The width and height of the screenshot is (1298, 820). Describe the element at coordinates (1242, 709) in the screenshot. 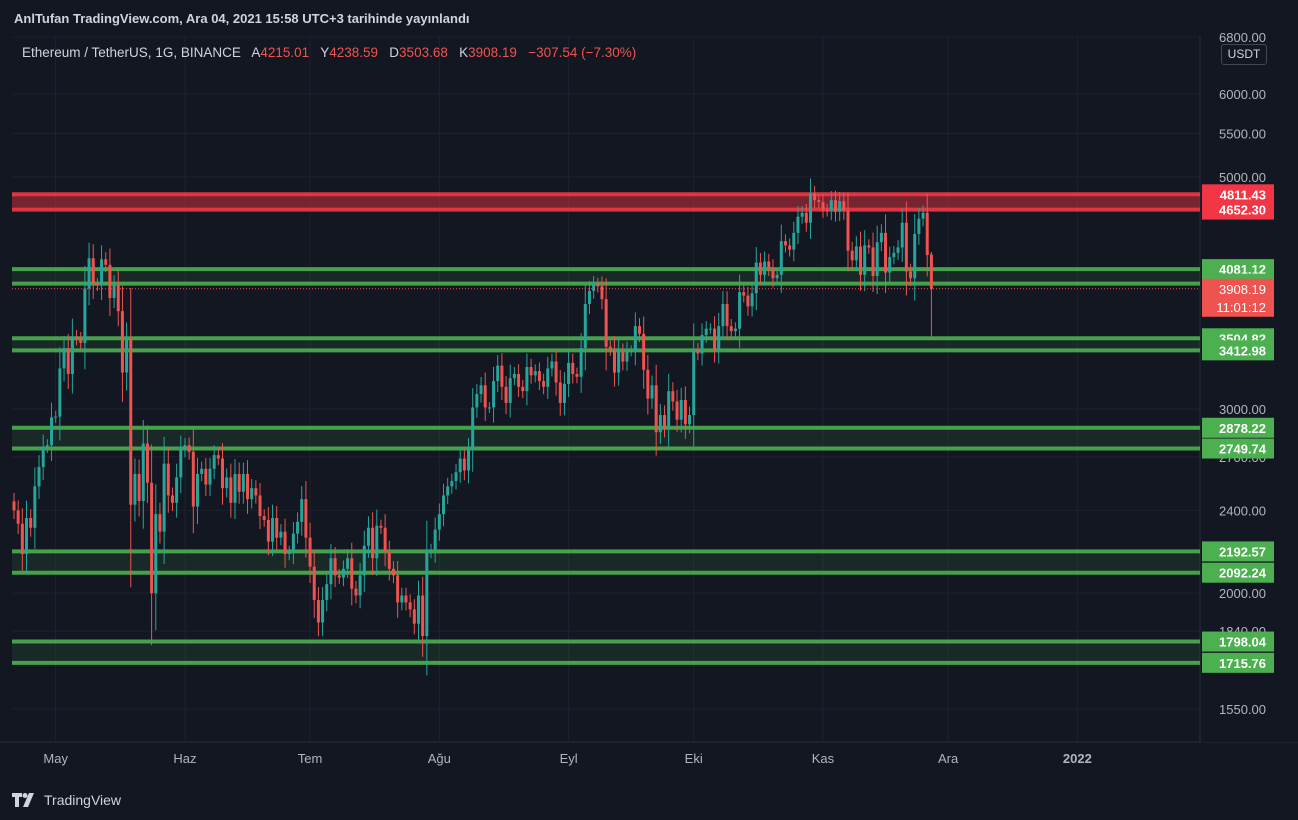

I see `price-tick-label: 1550.00` at that location.